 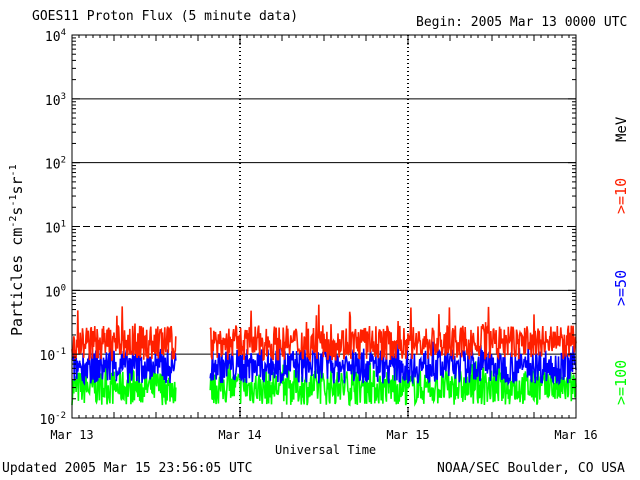 I want to click on y-tick-label: 10⁻¹, so click(x=53, y=355).